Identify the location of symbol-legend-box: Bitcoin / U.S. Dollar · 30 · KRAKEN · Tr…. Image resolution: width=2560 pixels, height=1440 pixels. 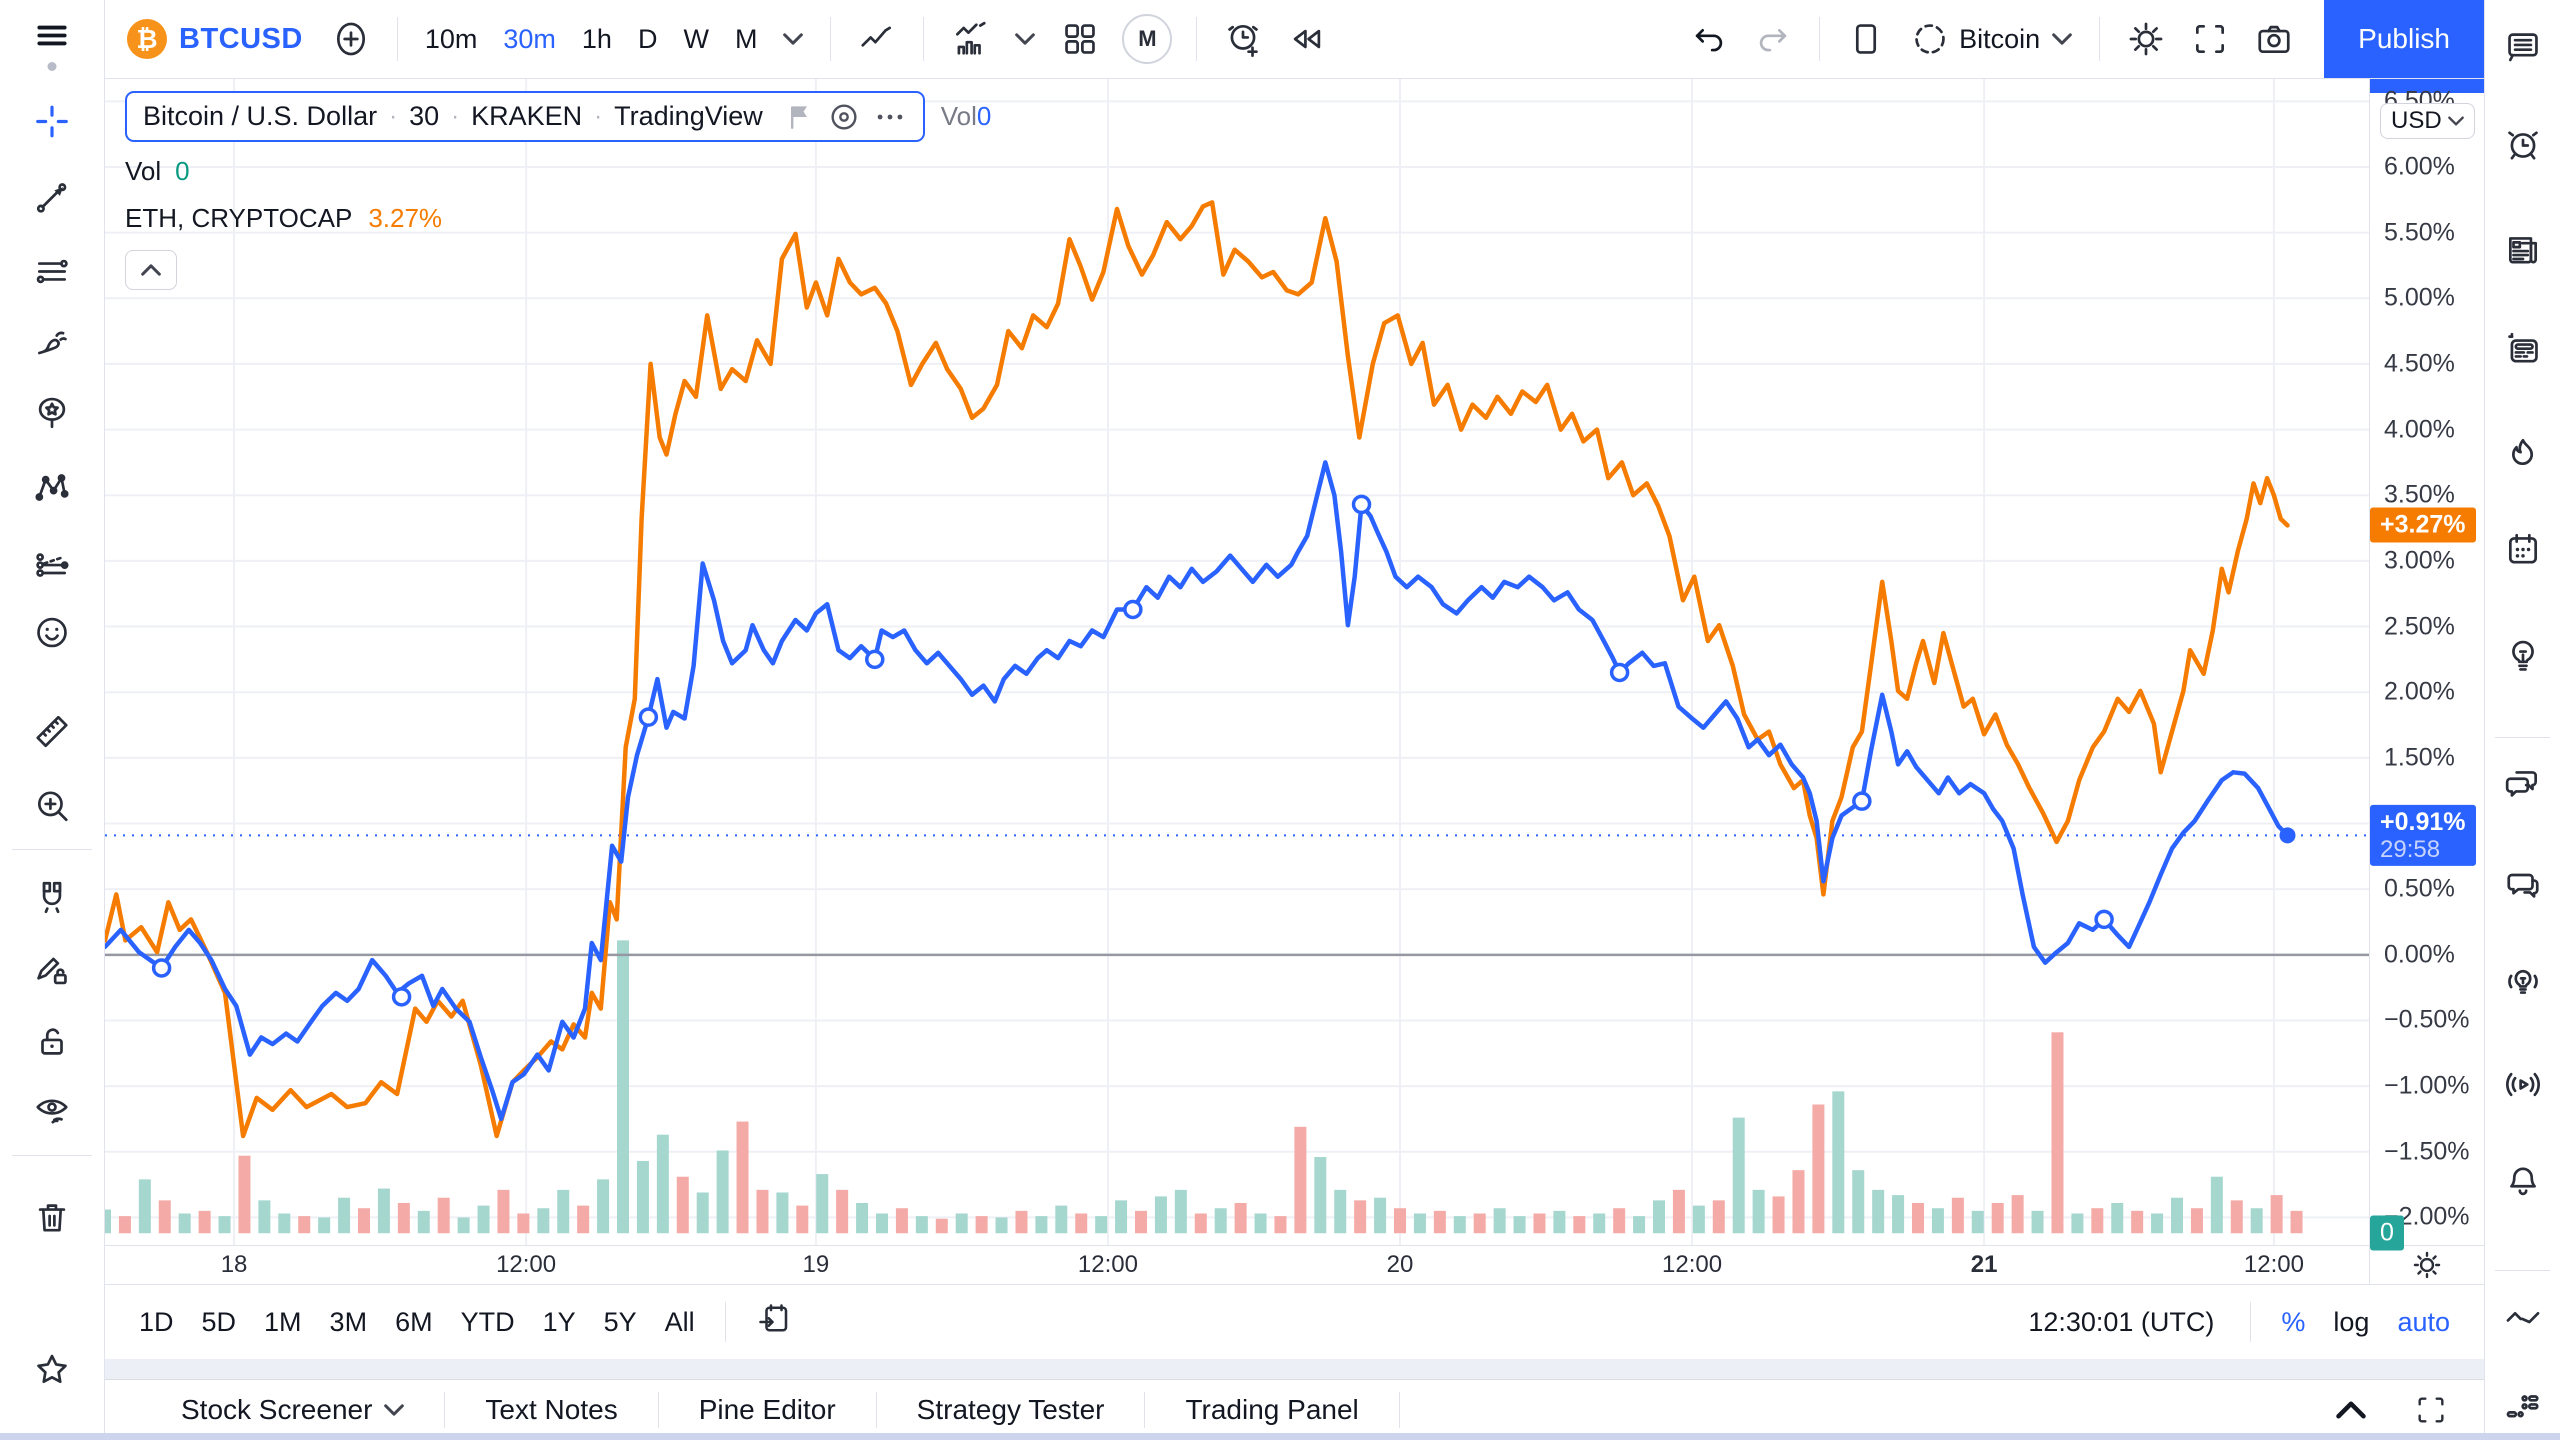
(525, 116).